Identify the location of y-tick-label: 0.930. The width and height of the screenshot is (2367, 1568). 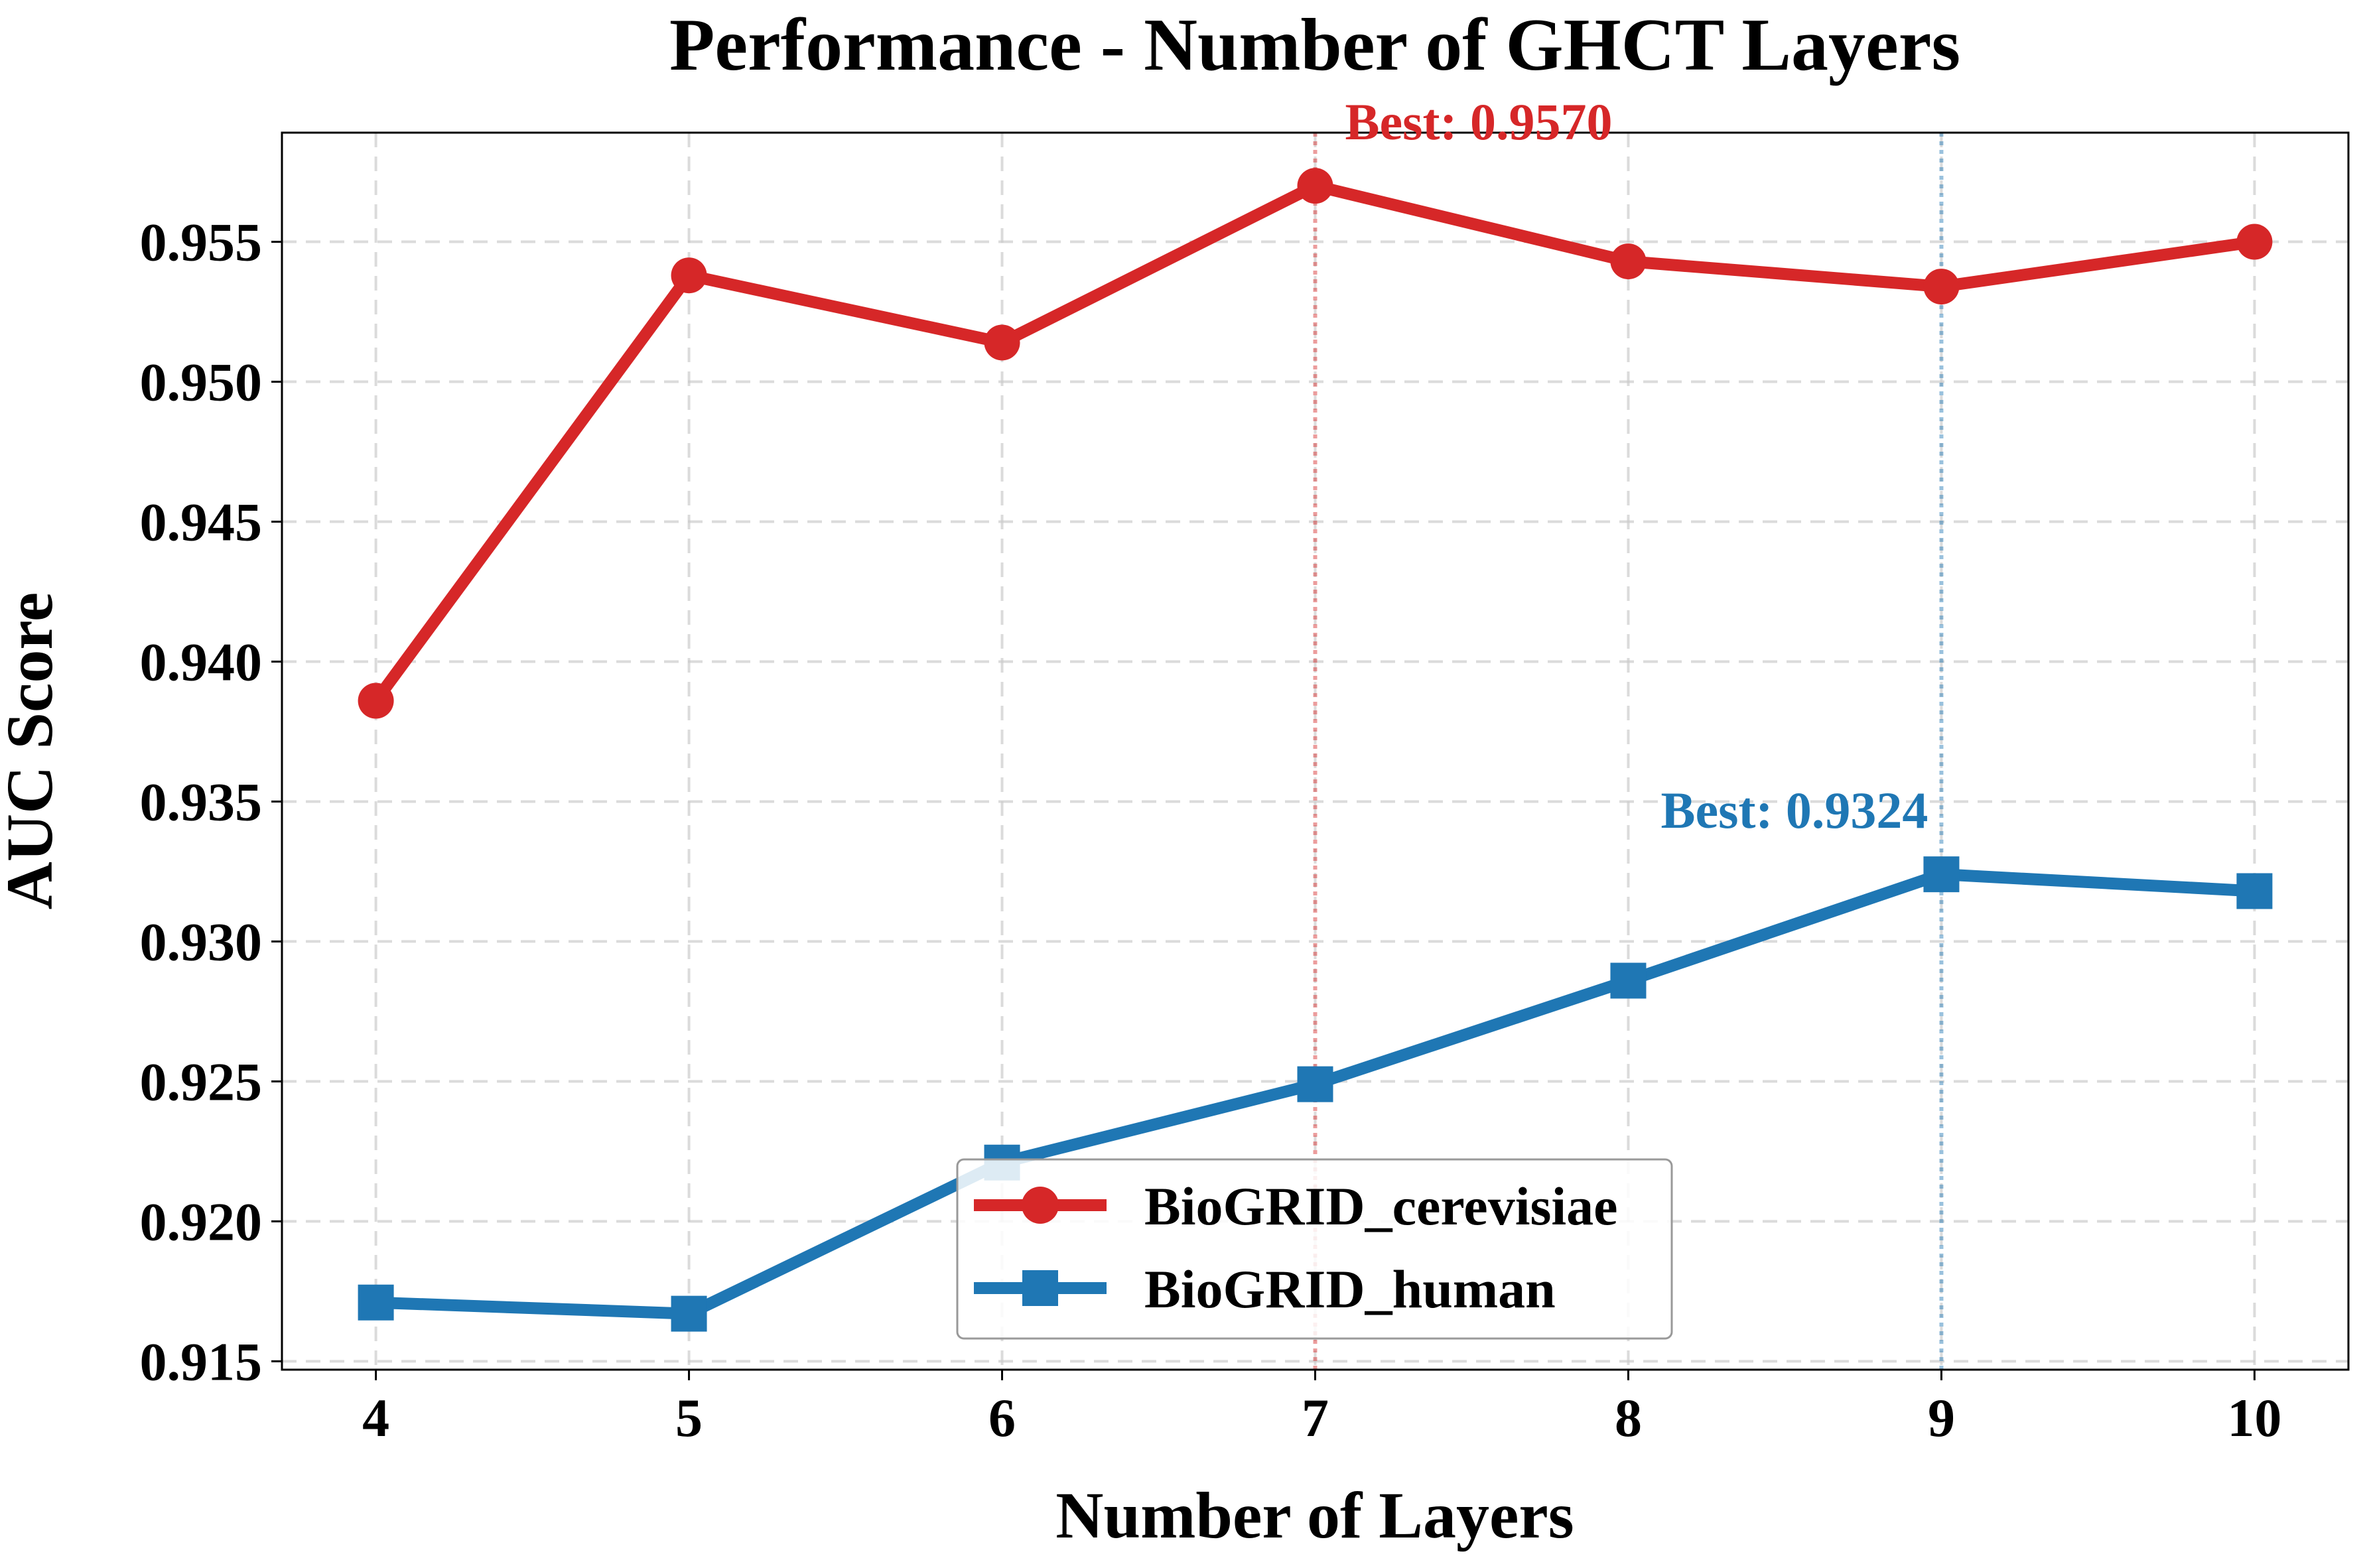
(201, 941).